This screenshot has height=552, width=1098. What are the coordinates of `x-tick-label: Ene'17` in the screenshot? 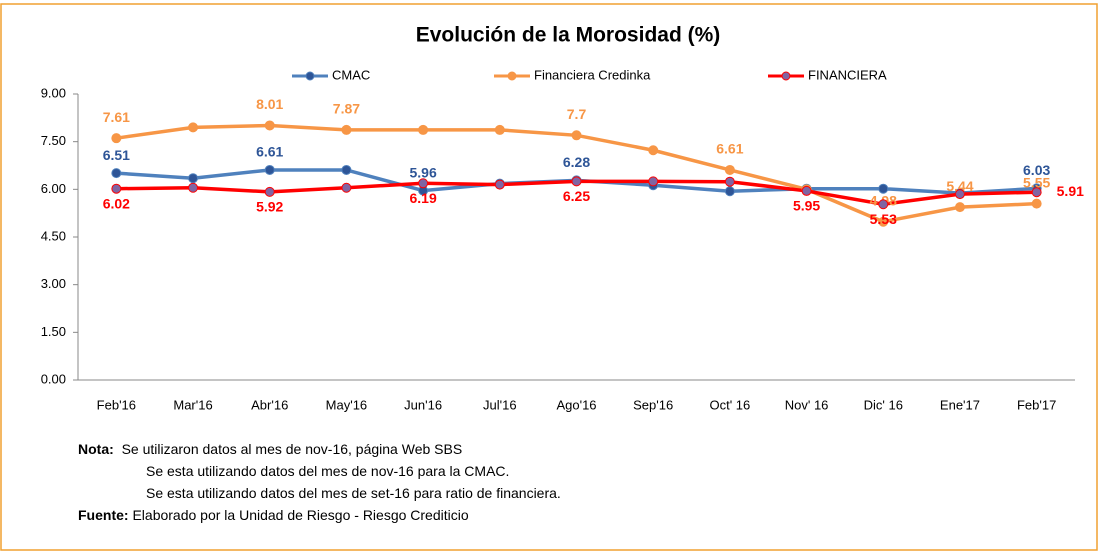 It's located at (960, 404).